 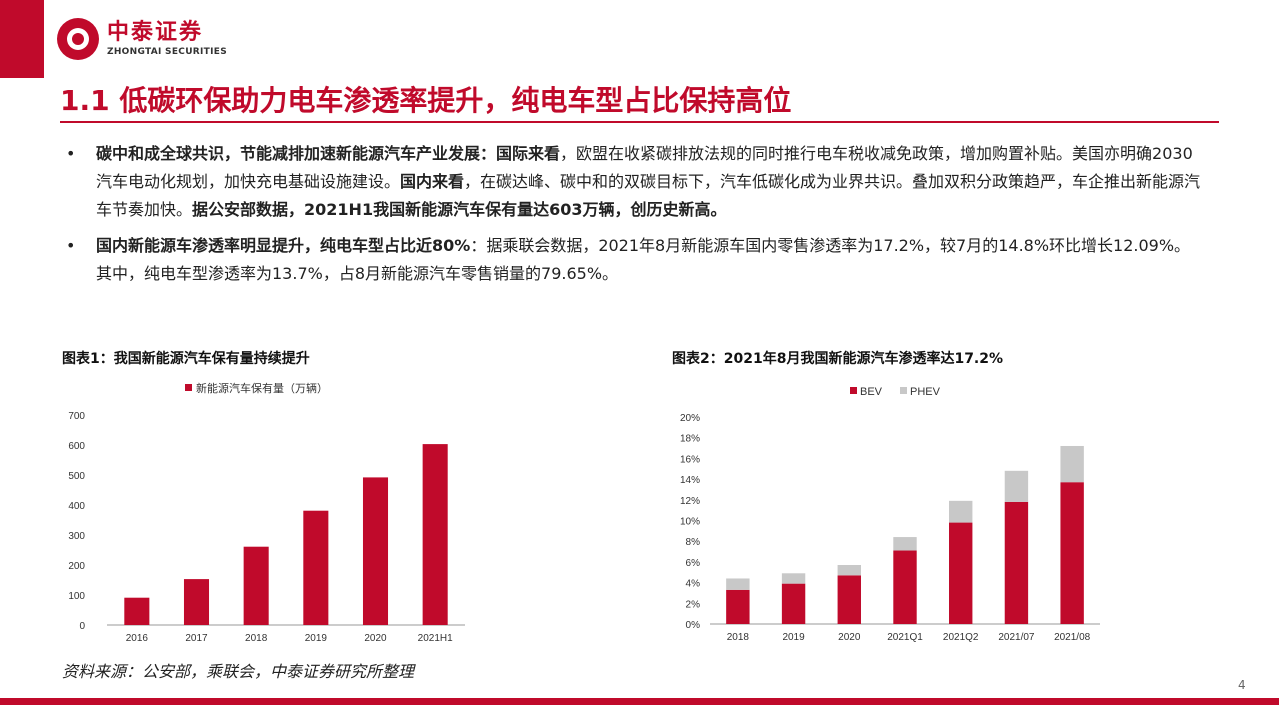 What do you see at coordinates (283, 245) in the screenshot?
I see `bullet-bold-text: 国内新能源车渗透率明显提升，纯电车型占比近80%` at bounding box center [283, 245].